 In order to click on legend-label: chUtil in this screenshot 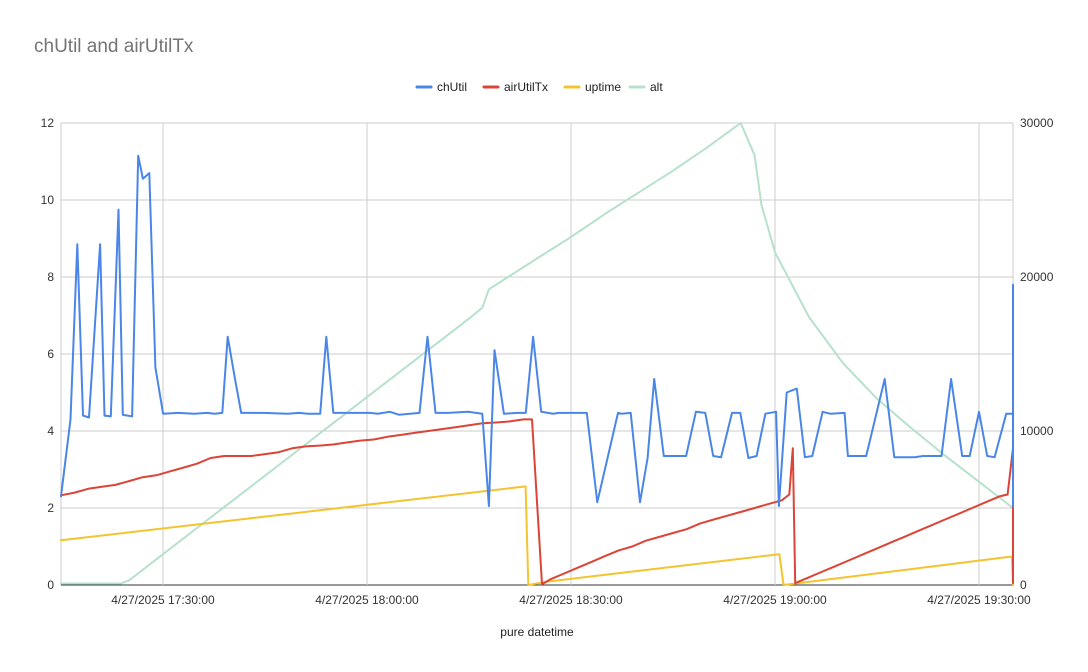, I will do `click(452, 87)`.